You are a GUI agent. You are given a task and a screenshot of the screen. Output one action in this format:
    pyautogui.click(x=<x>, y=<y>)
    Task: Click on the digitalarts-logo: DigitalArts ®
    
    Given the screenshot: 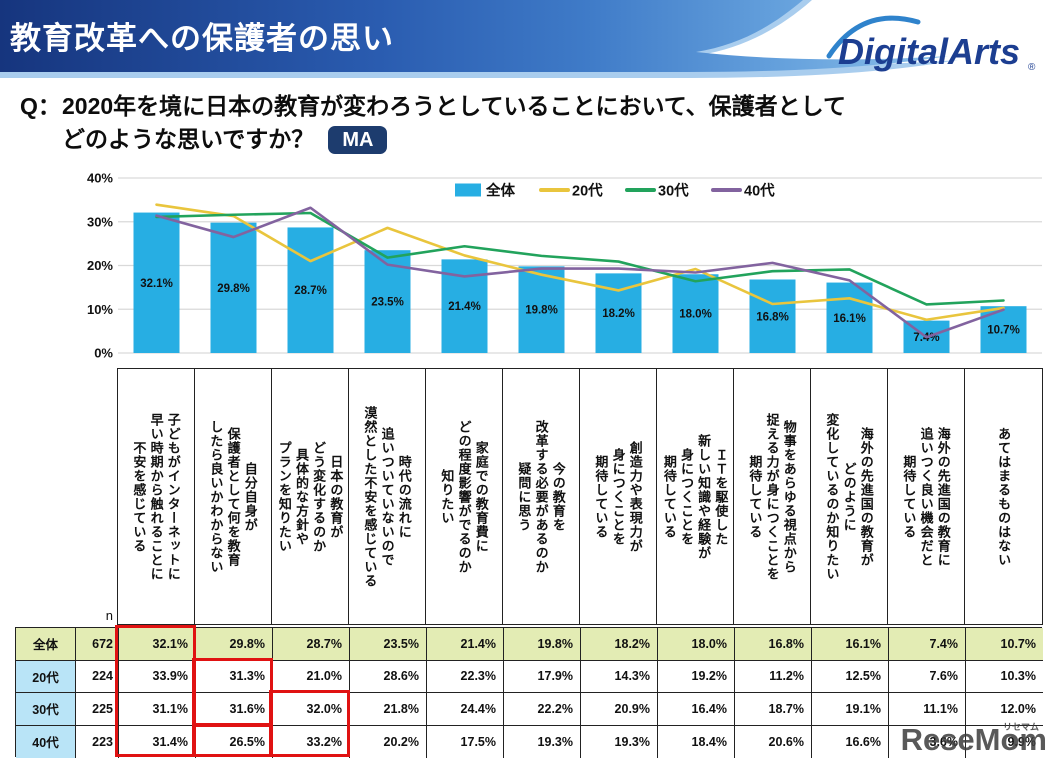 What is the action you would take?
    pyautogui.click(x=931, y=44)
    